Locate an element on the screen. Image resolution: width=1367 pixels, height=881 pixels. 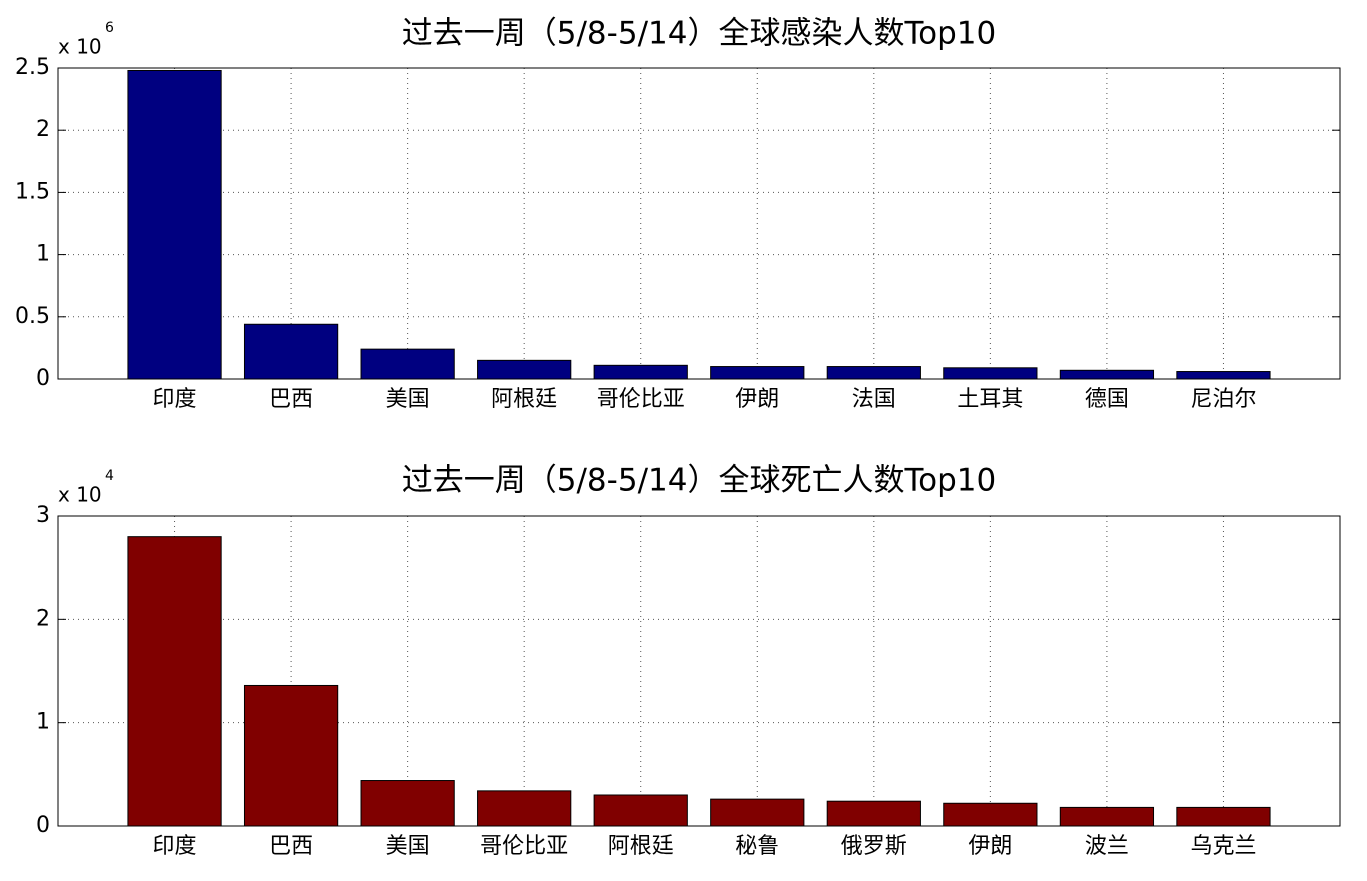
x-tick-label: 俄罗斯 is located at coordinates (874, 846).